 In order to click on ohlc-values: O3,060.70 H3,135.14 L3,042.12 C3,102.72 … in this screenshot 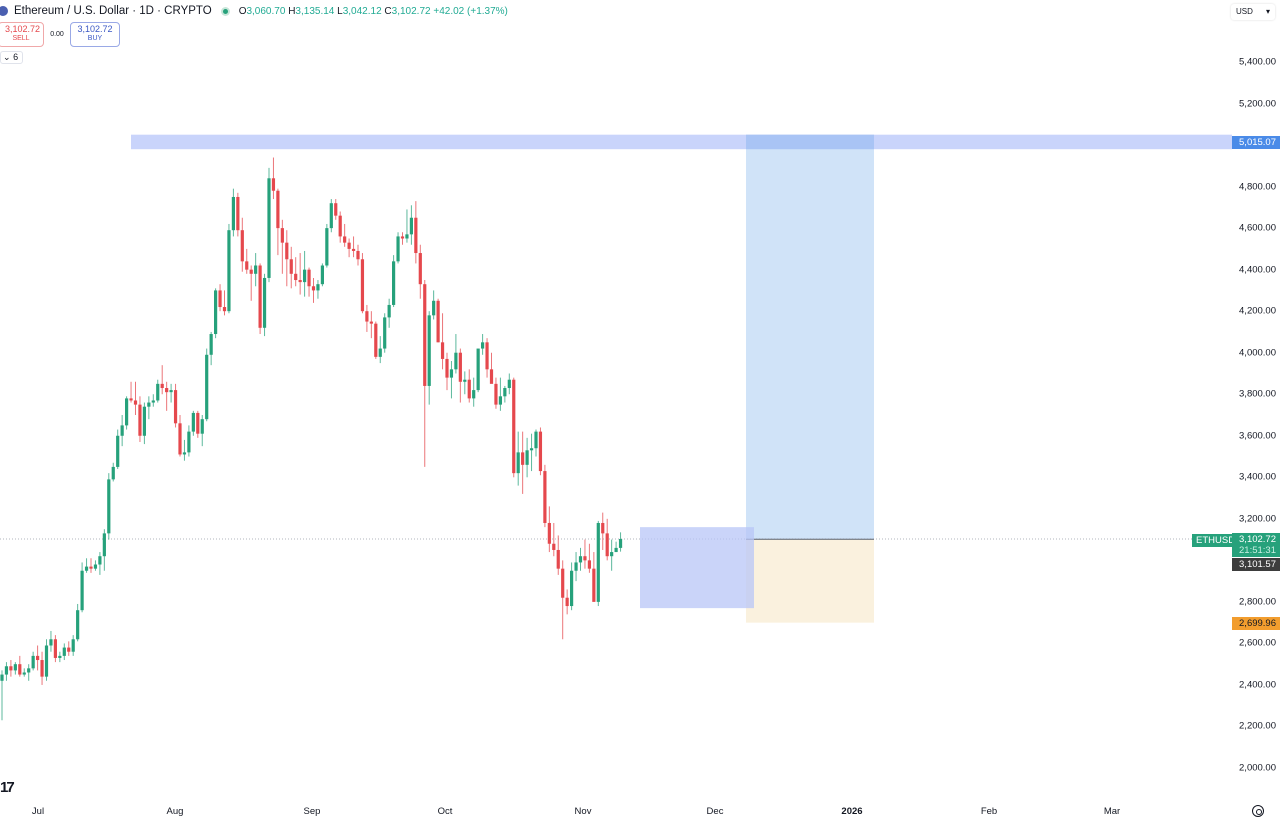, I will do `click(373, 11)`.